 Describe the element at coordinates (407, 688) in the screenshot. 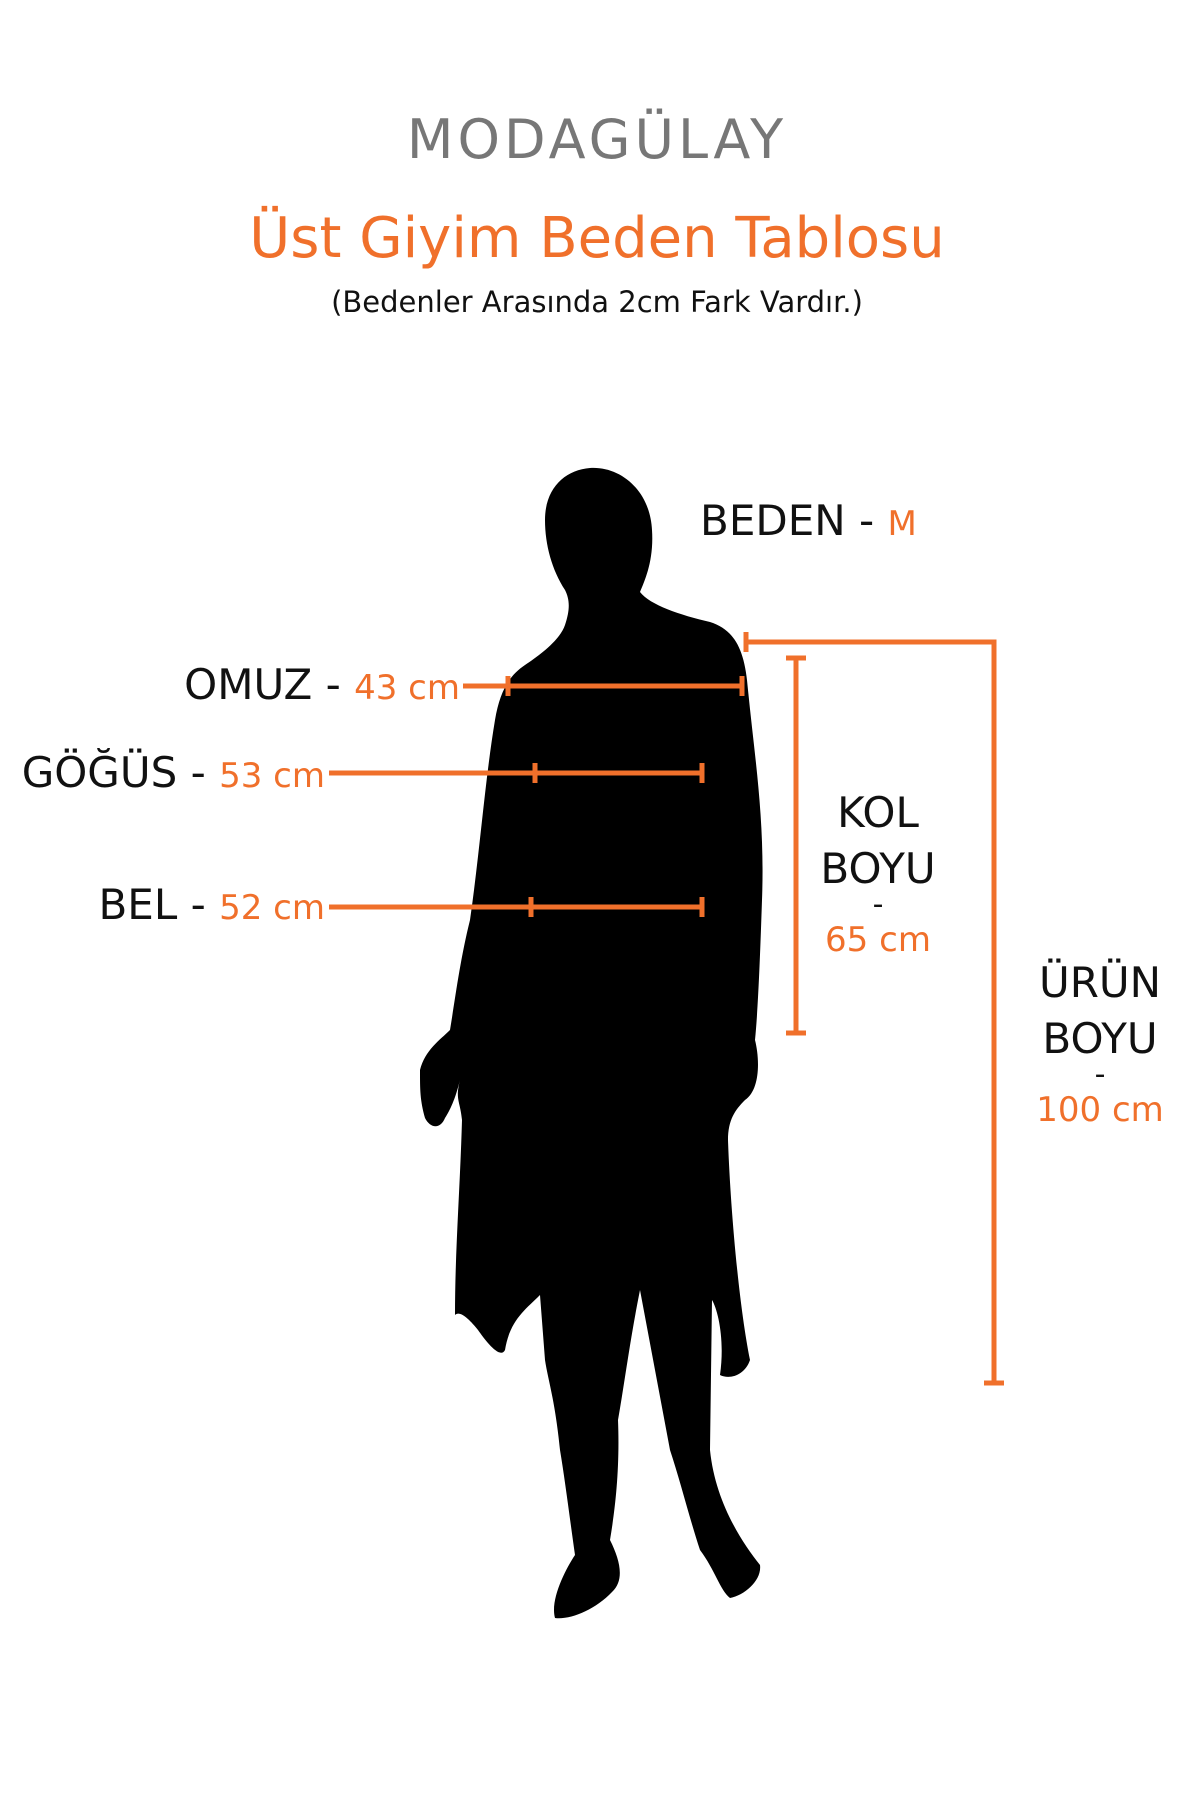

I see `shoulder-value: 43 cm` at that location.